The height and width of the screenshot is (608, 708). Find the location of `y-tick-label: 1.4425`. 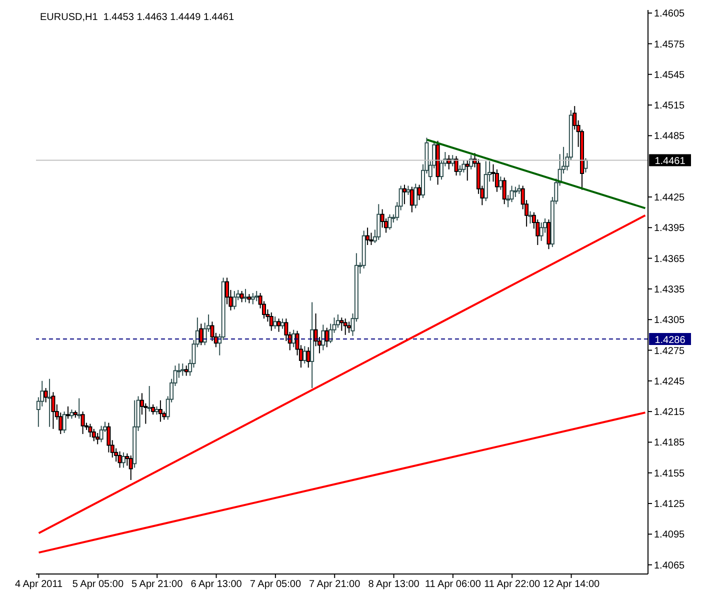

y-tick-label: 1.4425 is located at coordinates (670, 198).